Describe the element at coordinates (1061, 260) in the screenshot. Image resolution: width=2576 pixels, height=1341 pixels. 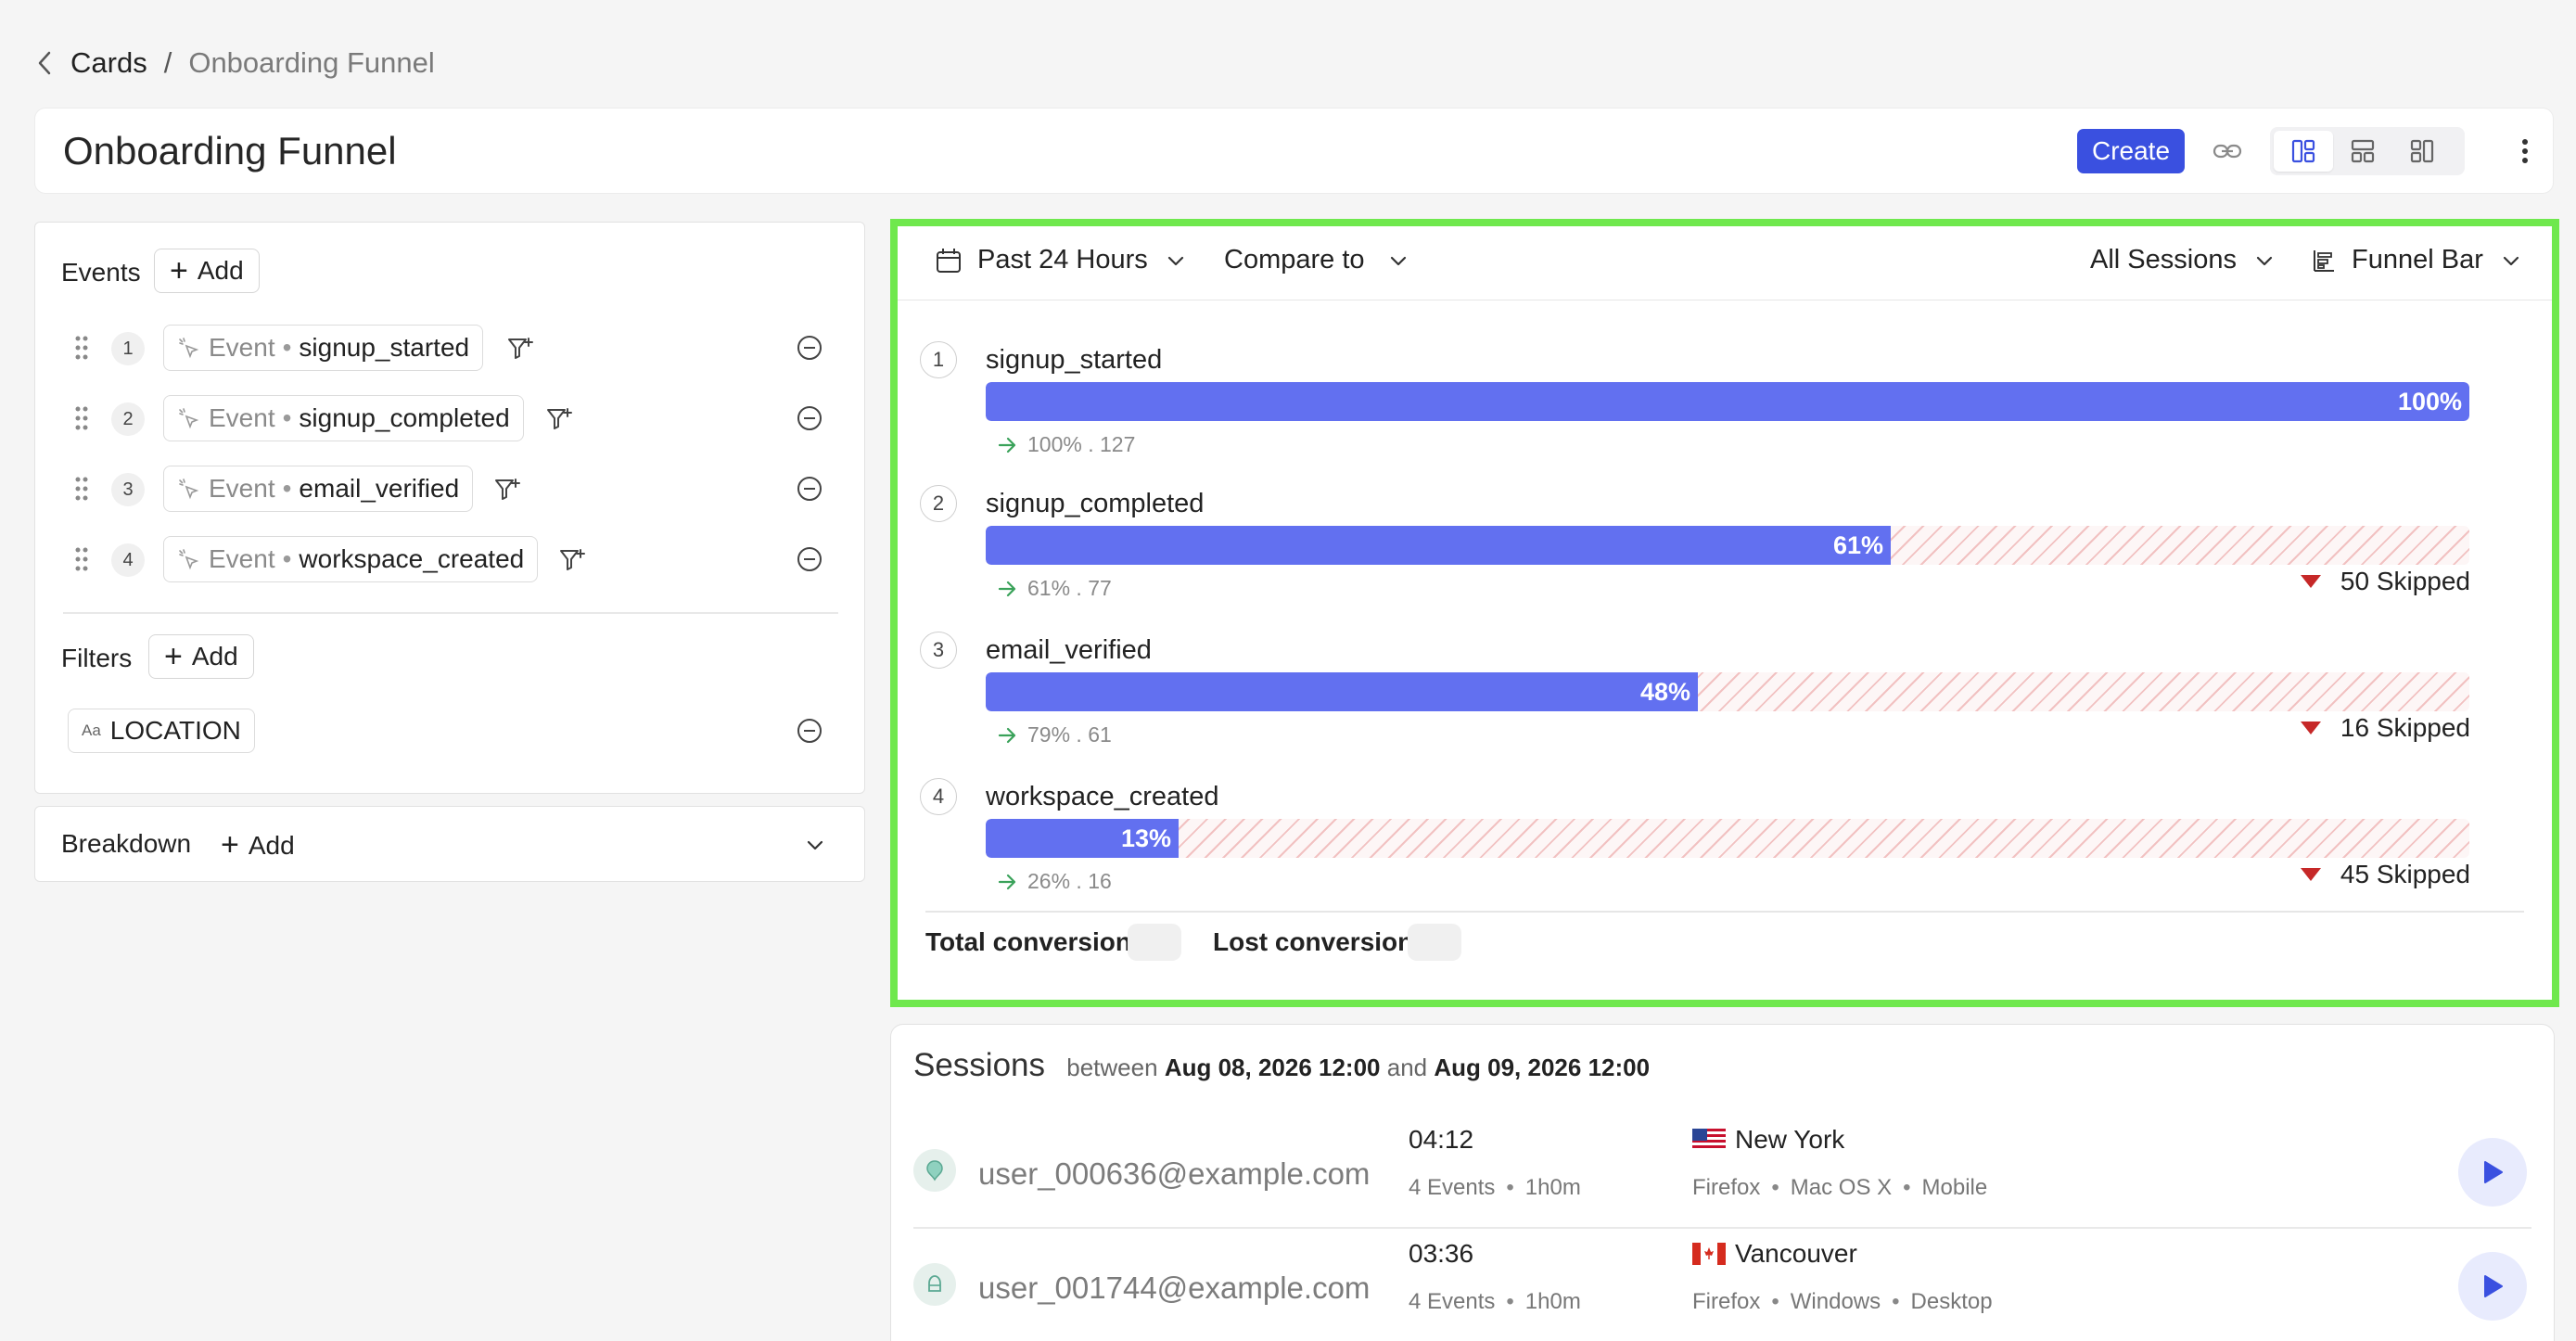
I see `date-range-dropdown: Past 24 Hours` at that location.